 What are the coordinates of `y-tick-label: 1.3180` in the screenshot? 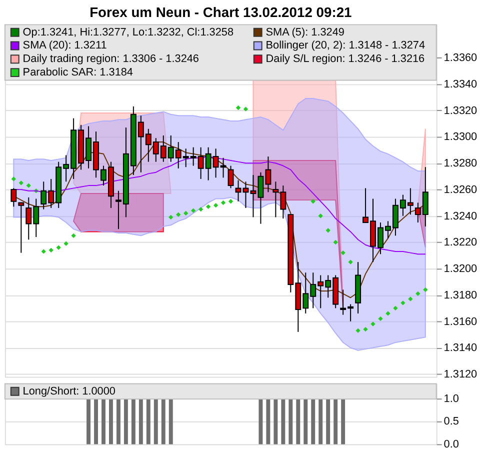 It's located at (461, 295).